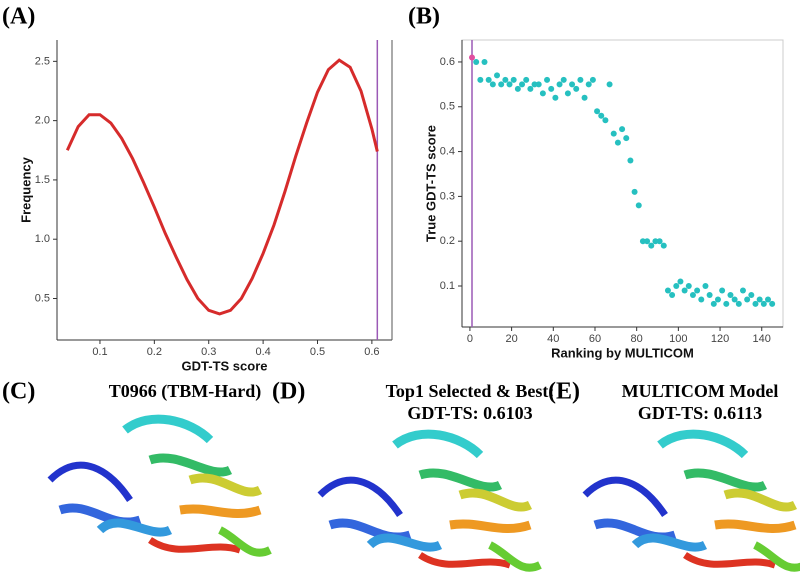 This screenshot has width=800, height=584. I want to click on x-axis-label: Ranking by MULTICOM, so click(622, 352).